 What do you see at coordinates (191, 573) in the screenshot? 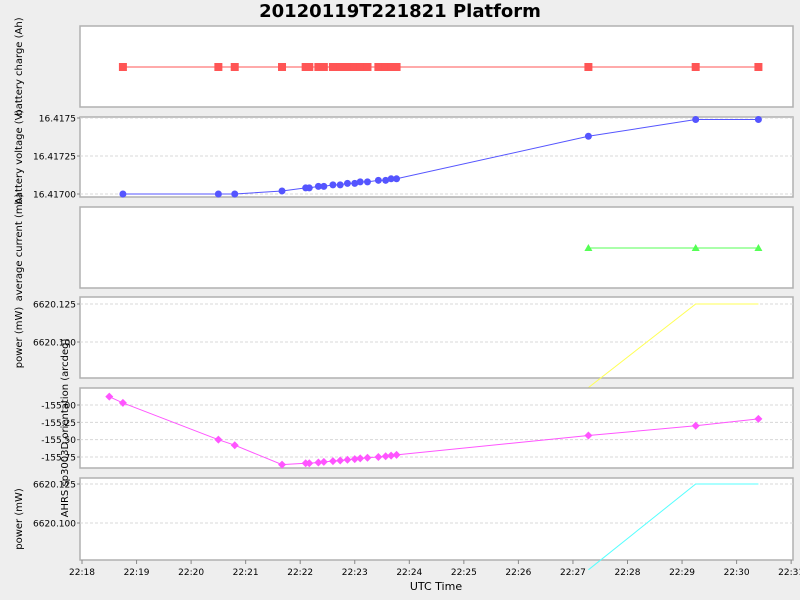
I see `x-tick-label: 22:20` at bounding box center [191, 573].